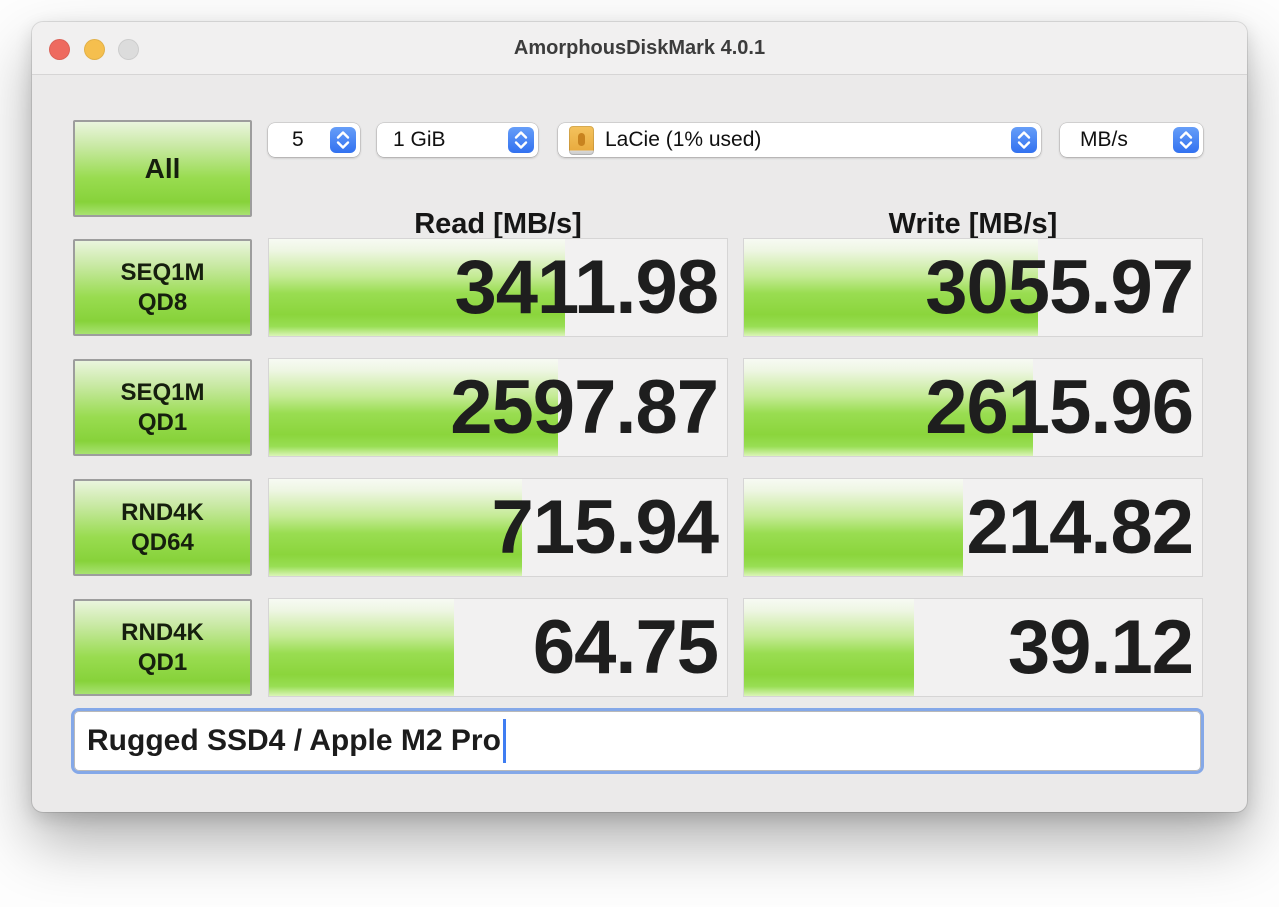 The width and height of the screenshot is (1279, 907). What do you see at coordinates (584, 407) in the screenshot?
I see `read-value: 2597.87` at bounding box center [584, 407].